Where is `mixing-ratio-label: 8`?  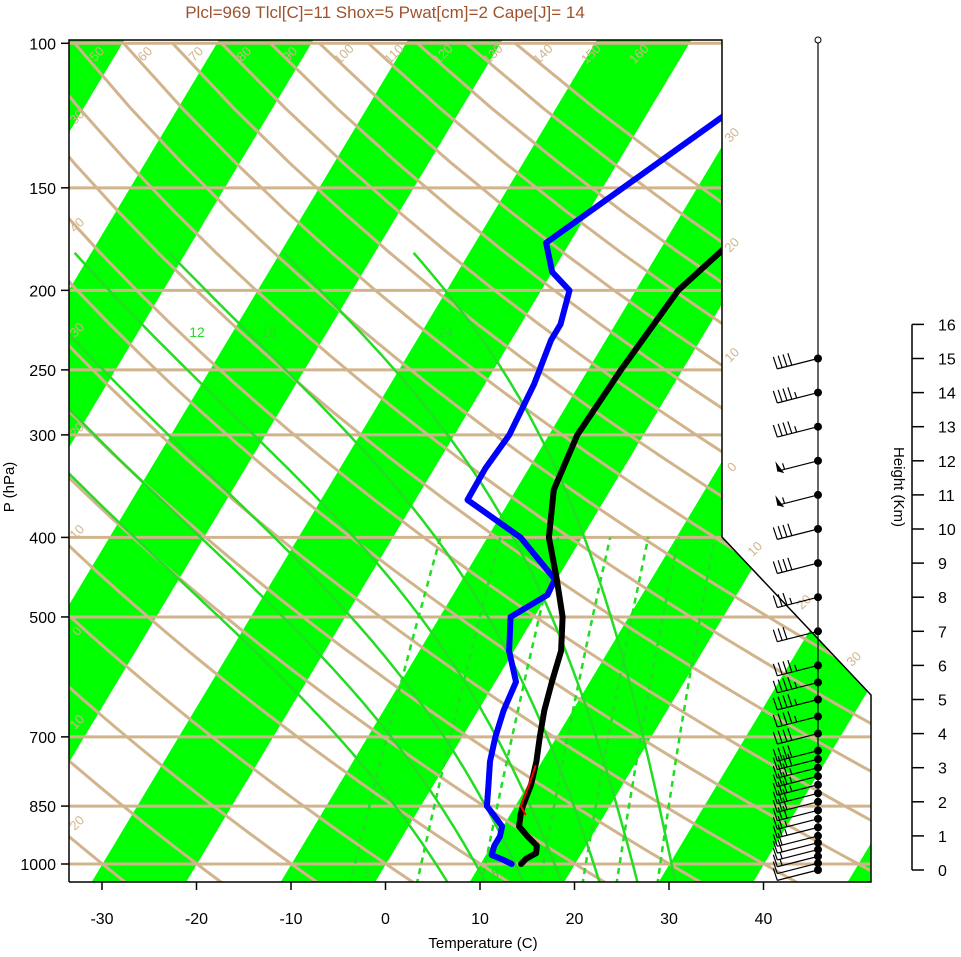
mixing-ratio-label: 8 is located at coordinates (495, 873).